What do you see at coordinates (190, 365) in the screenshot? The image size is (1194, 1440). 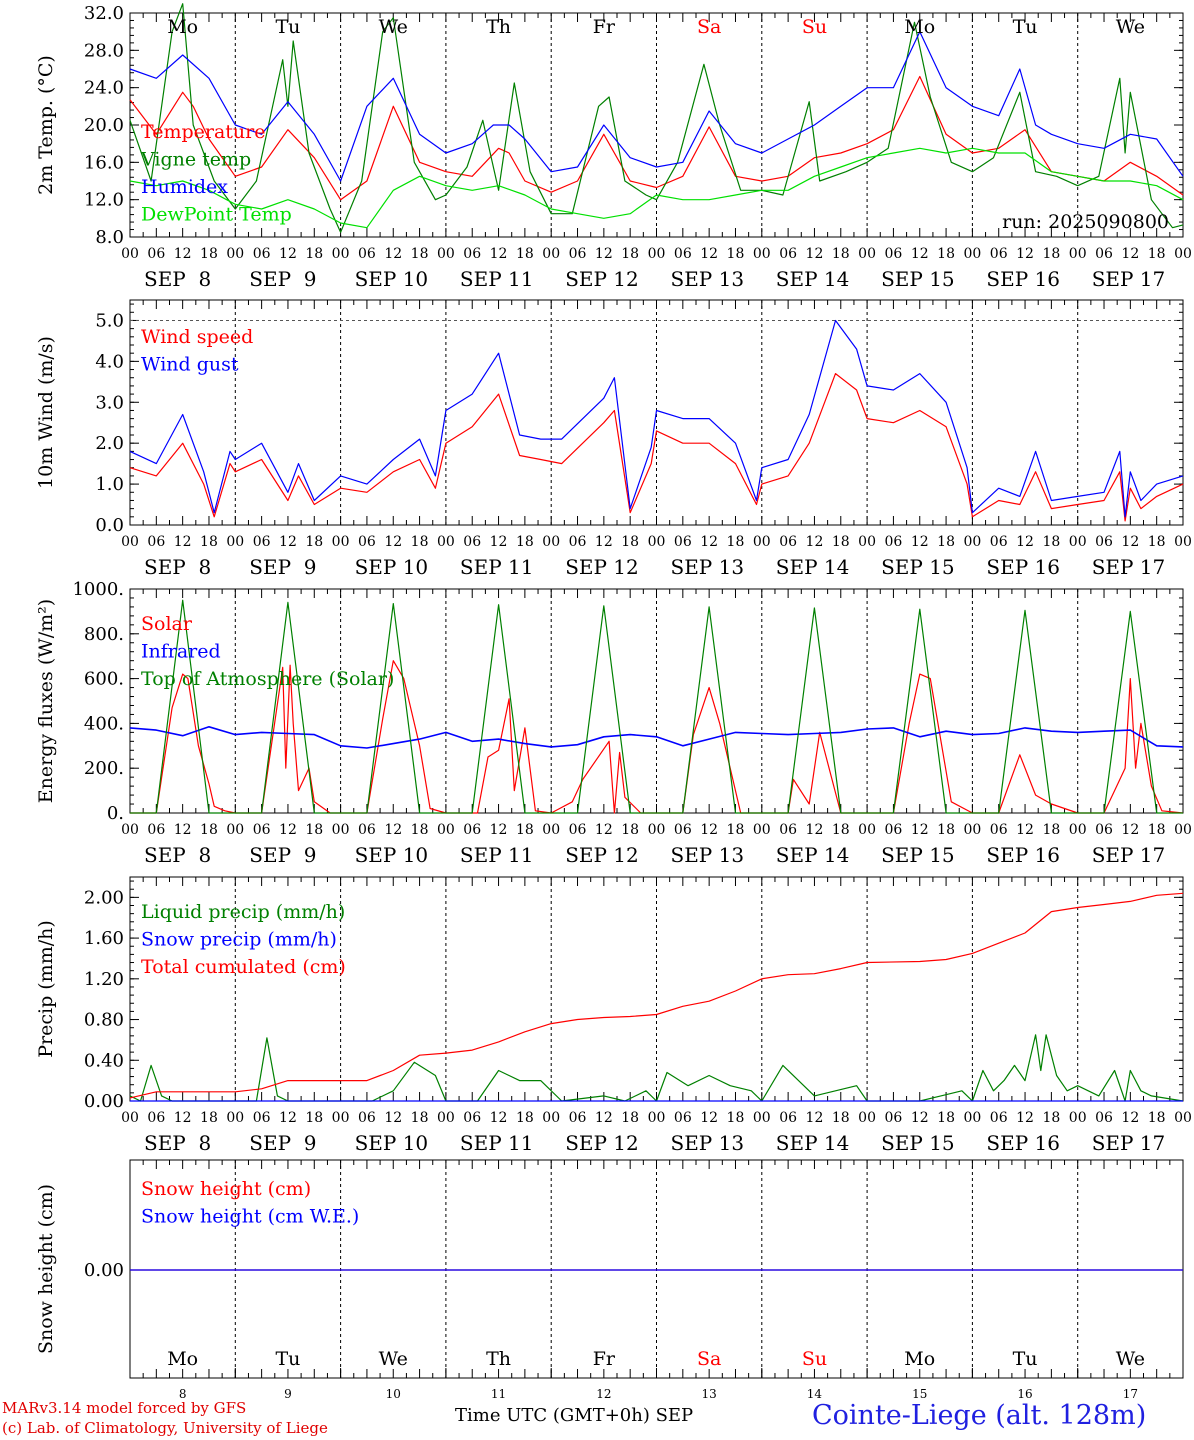 I see `legend-entry: Wind gust` at bounding box center [190, 365].